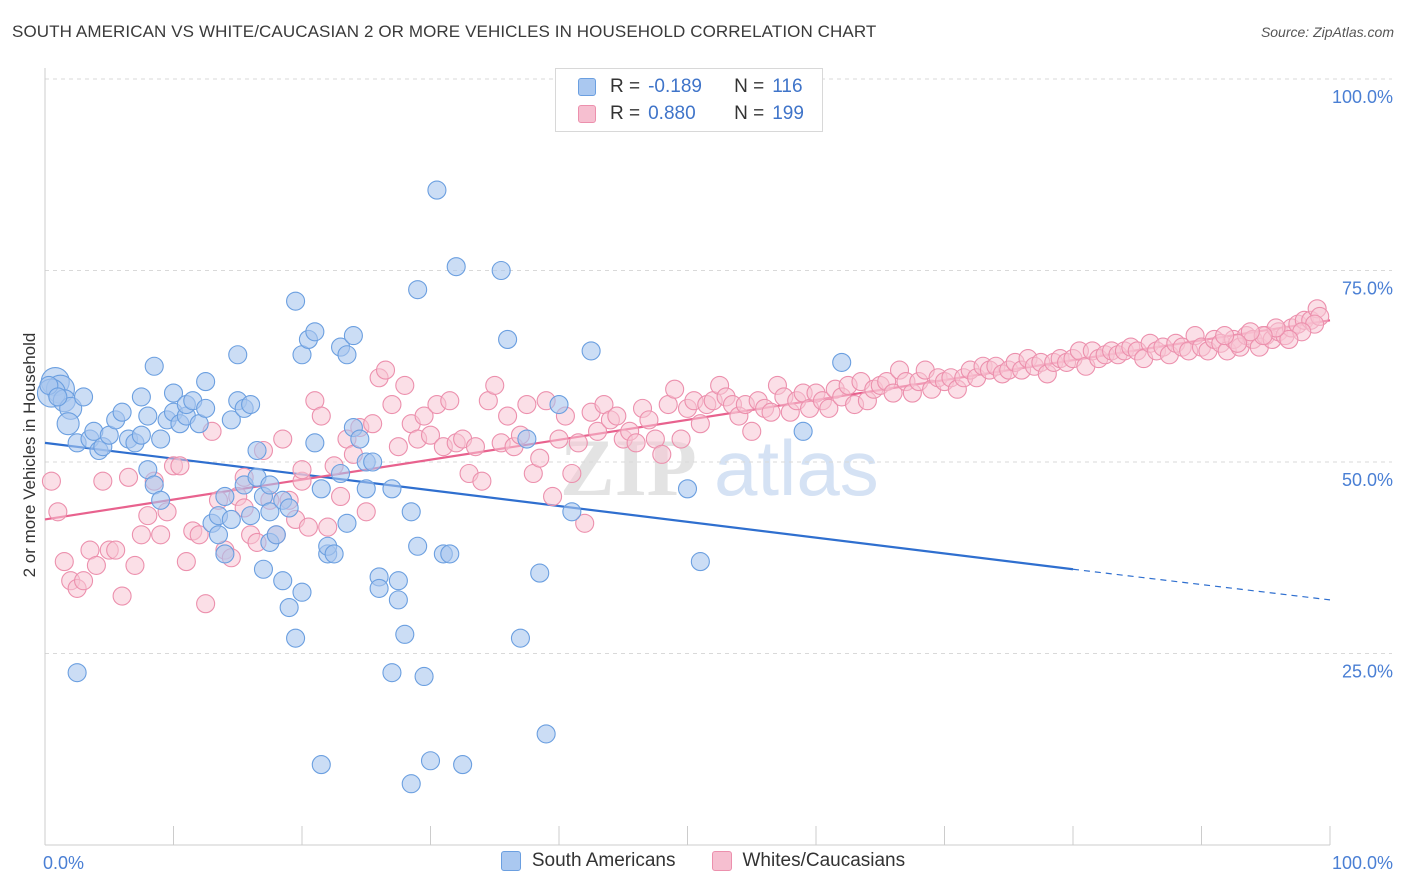 This screenshot has height=892, width=1406. I want to click on series-swatch-pink, so click(721, 861).